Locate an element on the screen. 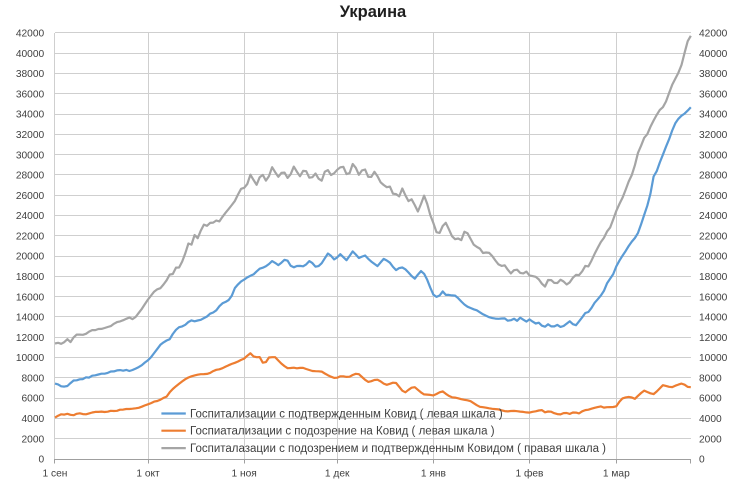 This screenshot has width=740, height=496. svg-text: 1 дек is located at coordinates (337, 474).